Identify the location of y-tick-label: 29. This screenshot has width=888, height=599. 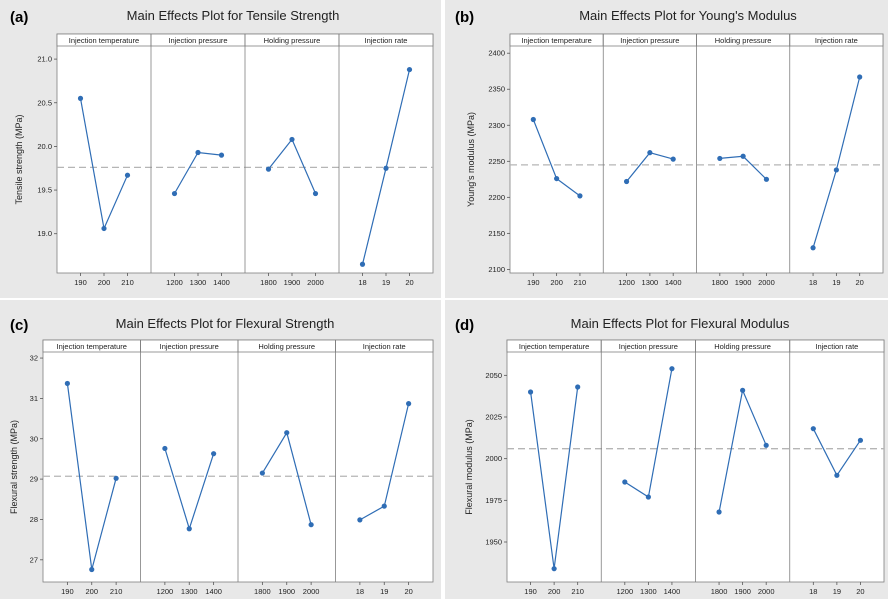
(34, 479).